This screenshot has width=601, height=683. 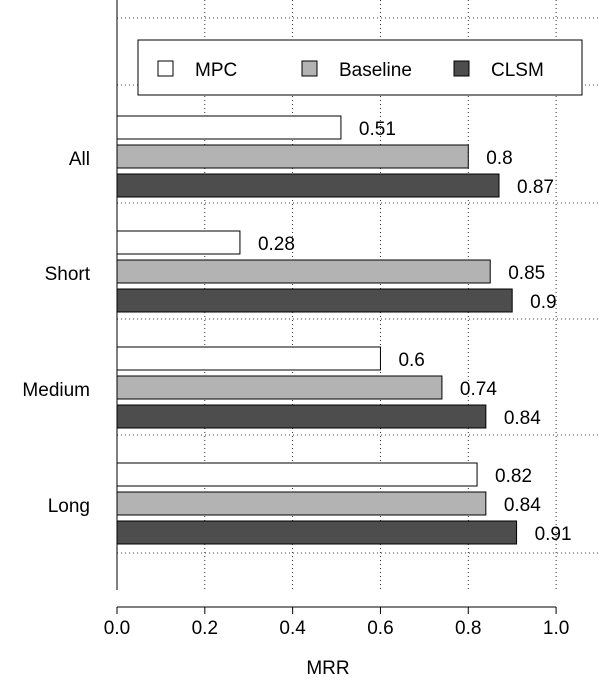 What do you see at coordinates (308, 185) in the screenshot?
I see `bar-clsm-all` at bounding box center [308, 185].